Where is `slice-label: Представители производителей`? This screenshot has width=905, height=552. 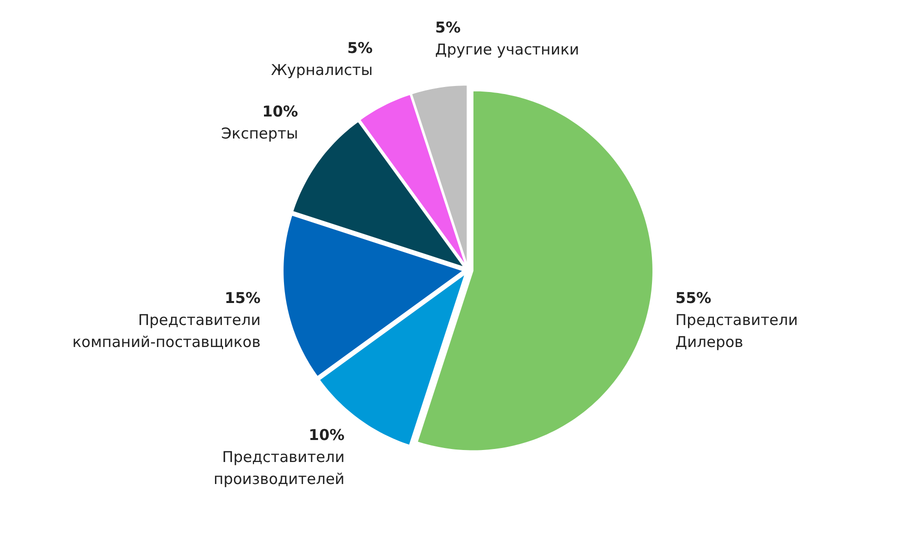
slice-label: Представители производителей is located at coordinates (279, 468).